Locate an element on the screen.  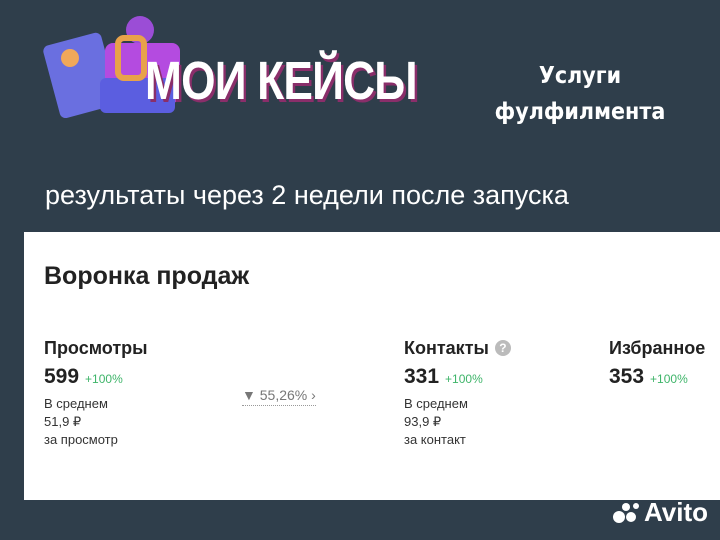
avito-text: Avito is located at coordinates (675, 512).